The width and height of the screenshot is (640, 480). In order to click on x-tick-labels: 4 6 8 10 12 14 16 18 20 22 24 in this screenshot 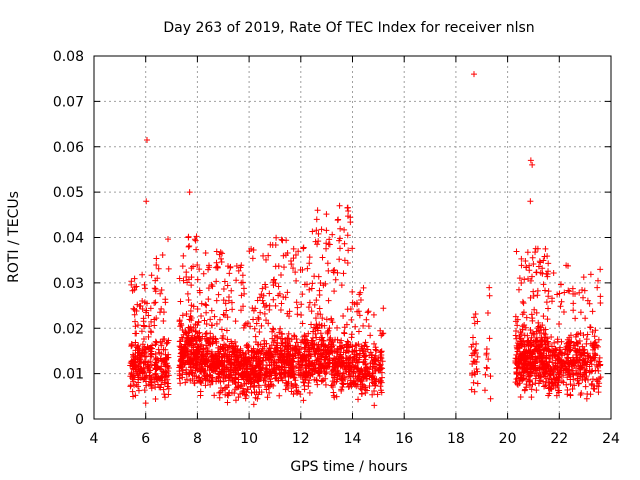, I will do `click(355, 439)`.